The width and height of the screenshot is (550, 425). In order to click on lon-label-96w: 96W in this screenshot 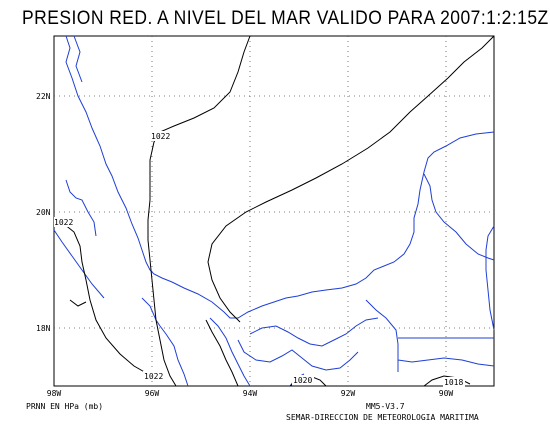, I will do `click(152, 393)`.